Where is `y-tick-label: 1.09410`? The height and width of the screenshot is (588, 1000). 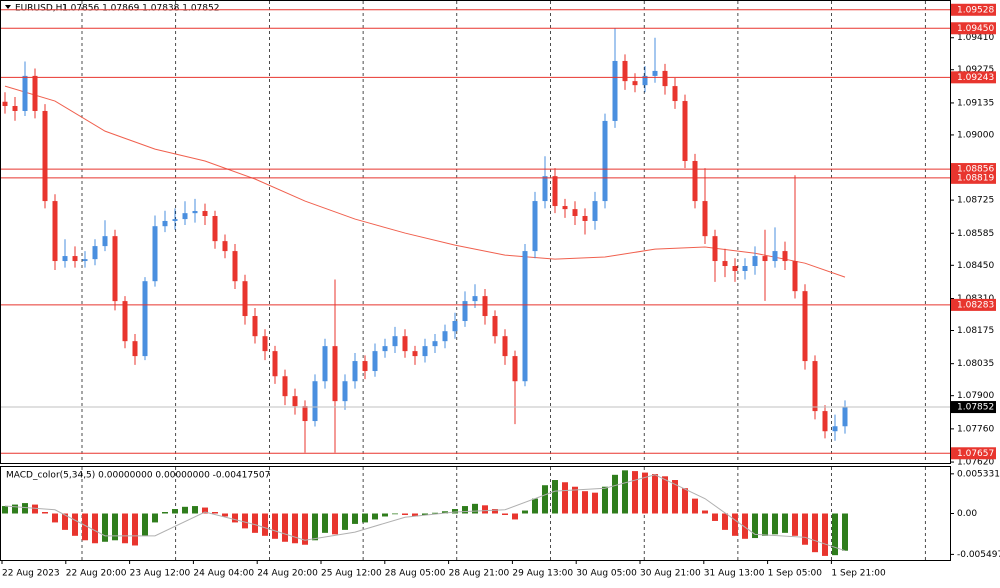
y-tick-label: 1.09410 is located at coordinates (975, 38).